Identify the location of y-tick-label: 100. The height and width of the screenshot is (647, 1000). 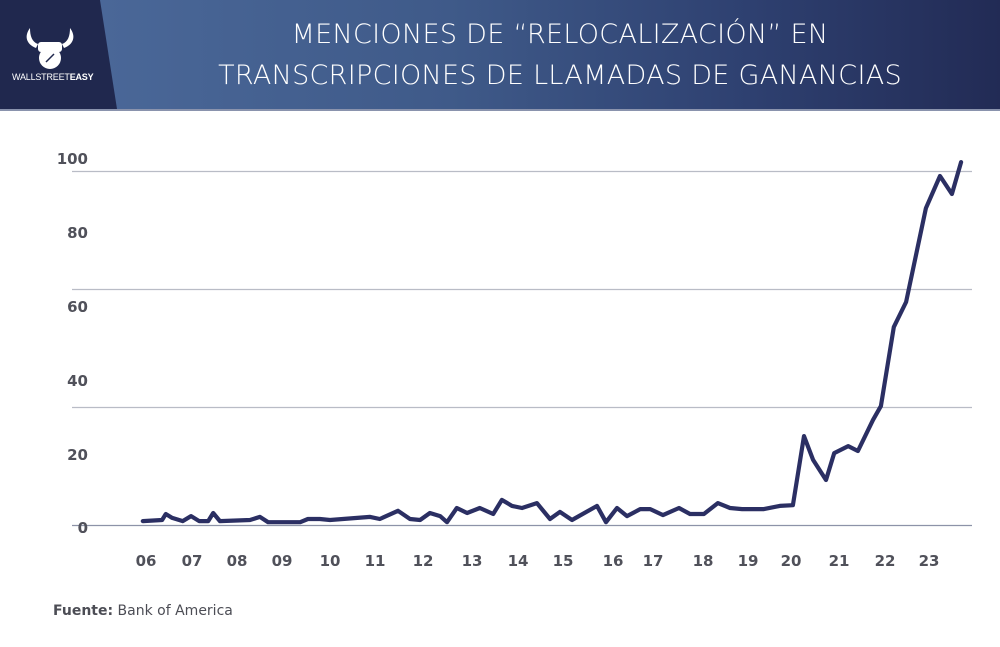
(72, 159).